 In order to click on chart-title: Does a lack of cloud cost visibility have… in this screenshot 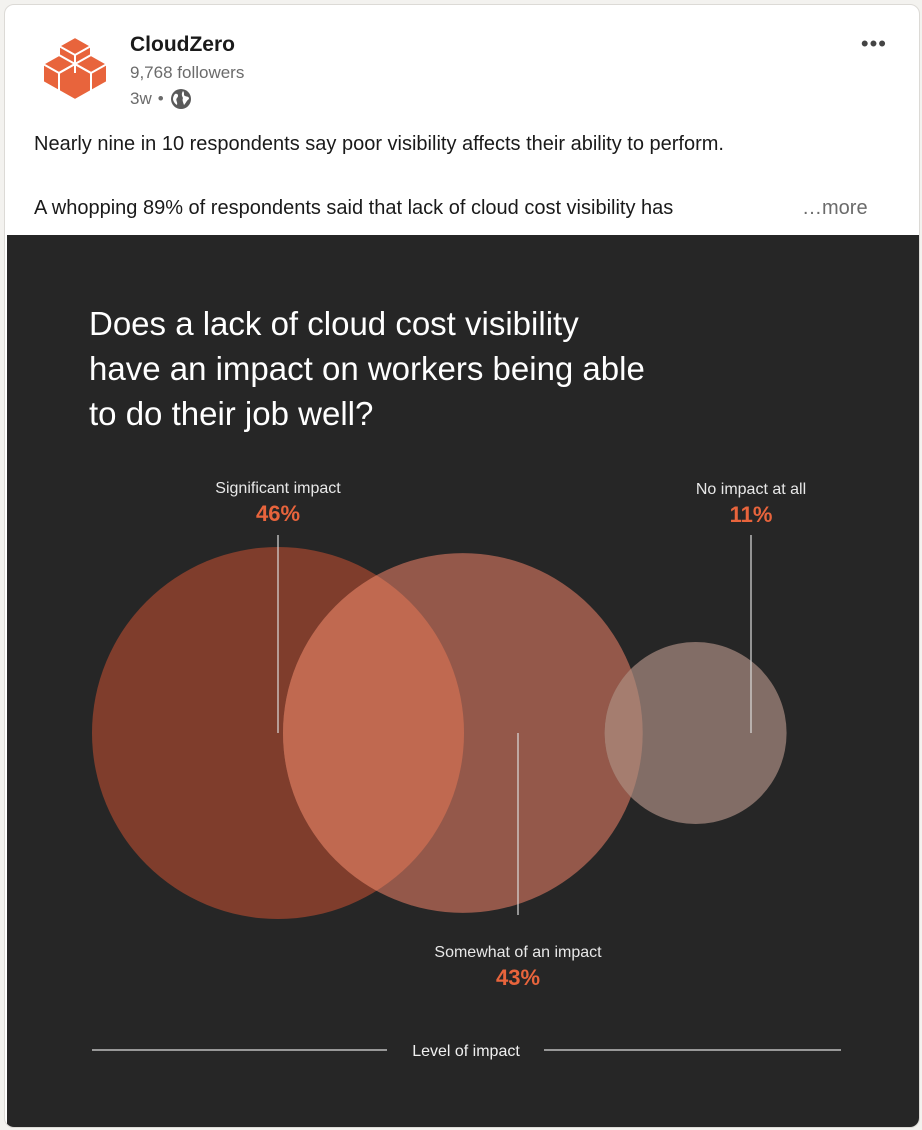, I will do `click(367, 368)`.